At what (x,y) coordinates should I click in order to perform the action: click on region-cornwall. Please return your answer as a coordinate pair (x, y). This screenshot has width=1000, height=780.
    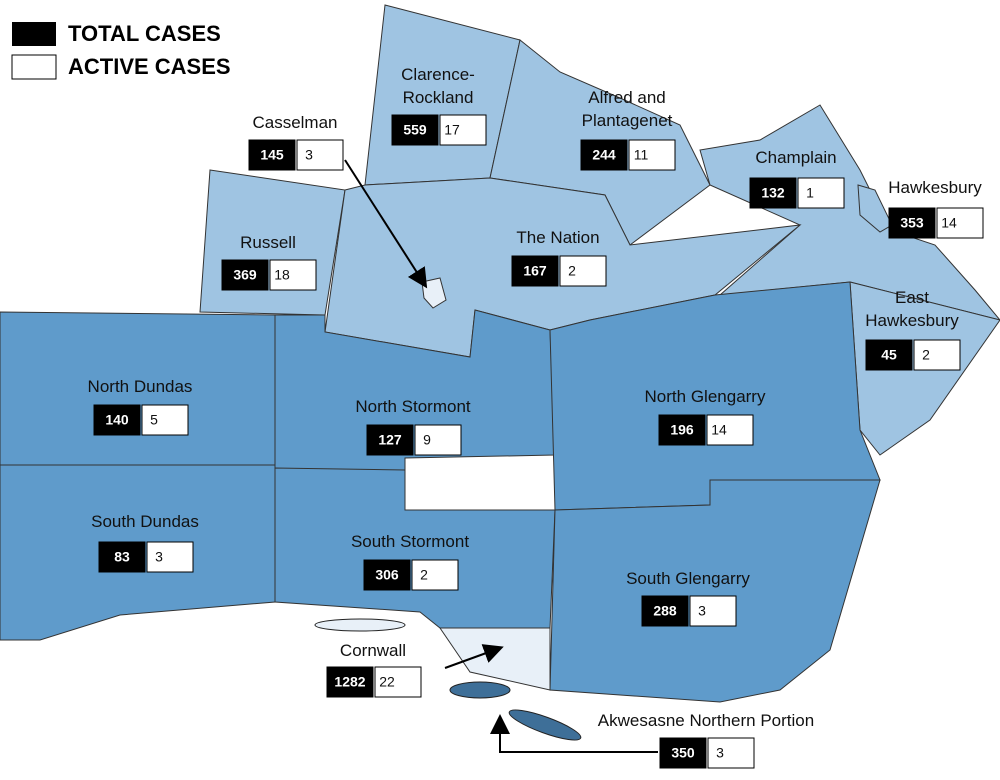
    Looking at the image, I should click on (495, 659).